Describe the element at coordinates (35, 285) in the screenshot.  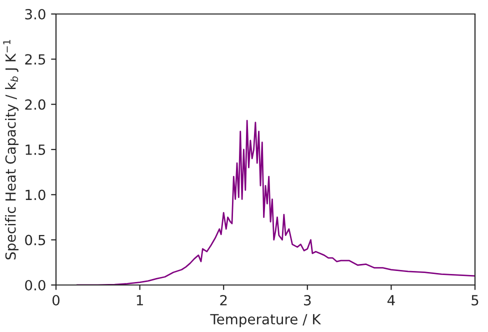
I see `y-tick-label: 0.0` at that location.